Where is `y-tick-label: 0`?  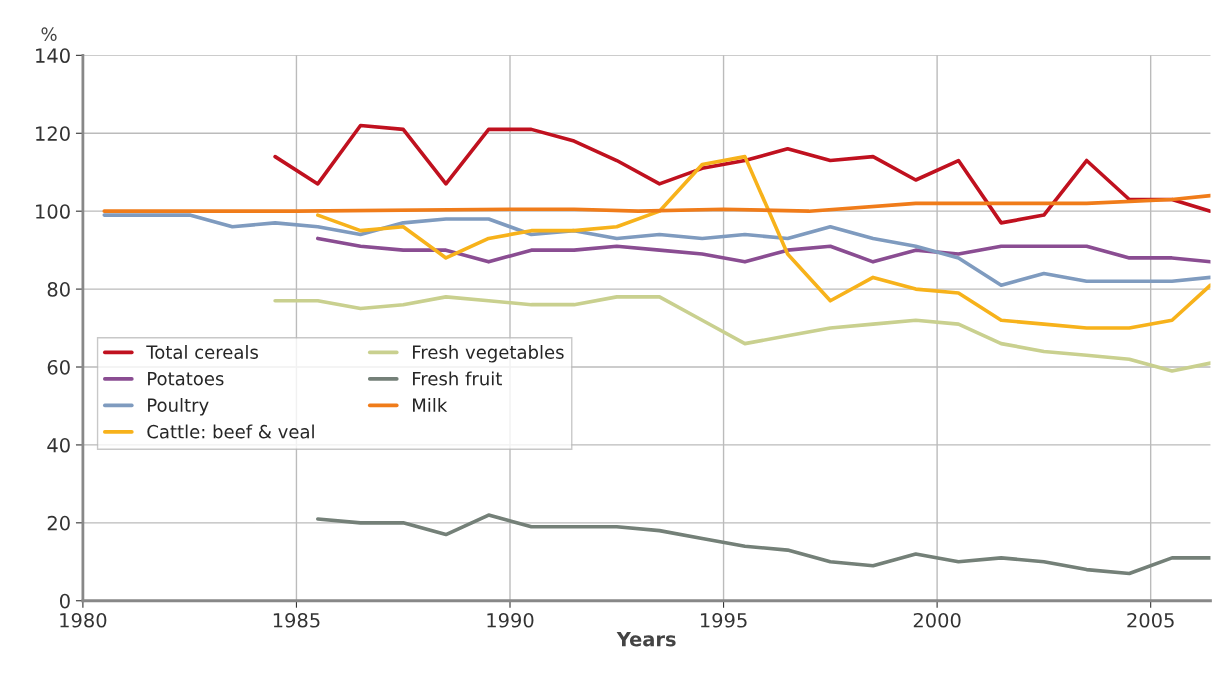
y-tick-label: 0 is located at coordinates (65, 601).